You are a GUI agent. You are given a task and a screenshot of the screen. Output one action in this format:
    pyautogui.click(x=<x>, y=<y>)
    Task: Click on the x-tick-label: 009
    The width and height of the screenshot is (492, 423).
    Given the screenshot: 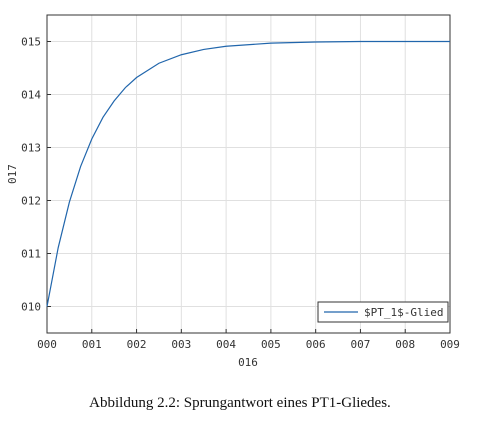 What is the action you would take?
    pyautogui.click(x=450, y=344)
    